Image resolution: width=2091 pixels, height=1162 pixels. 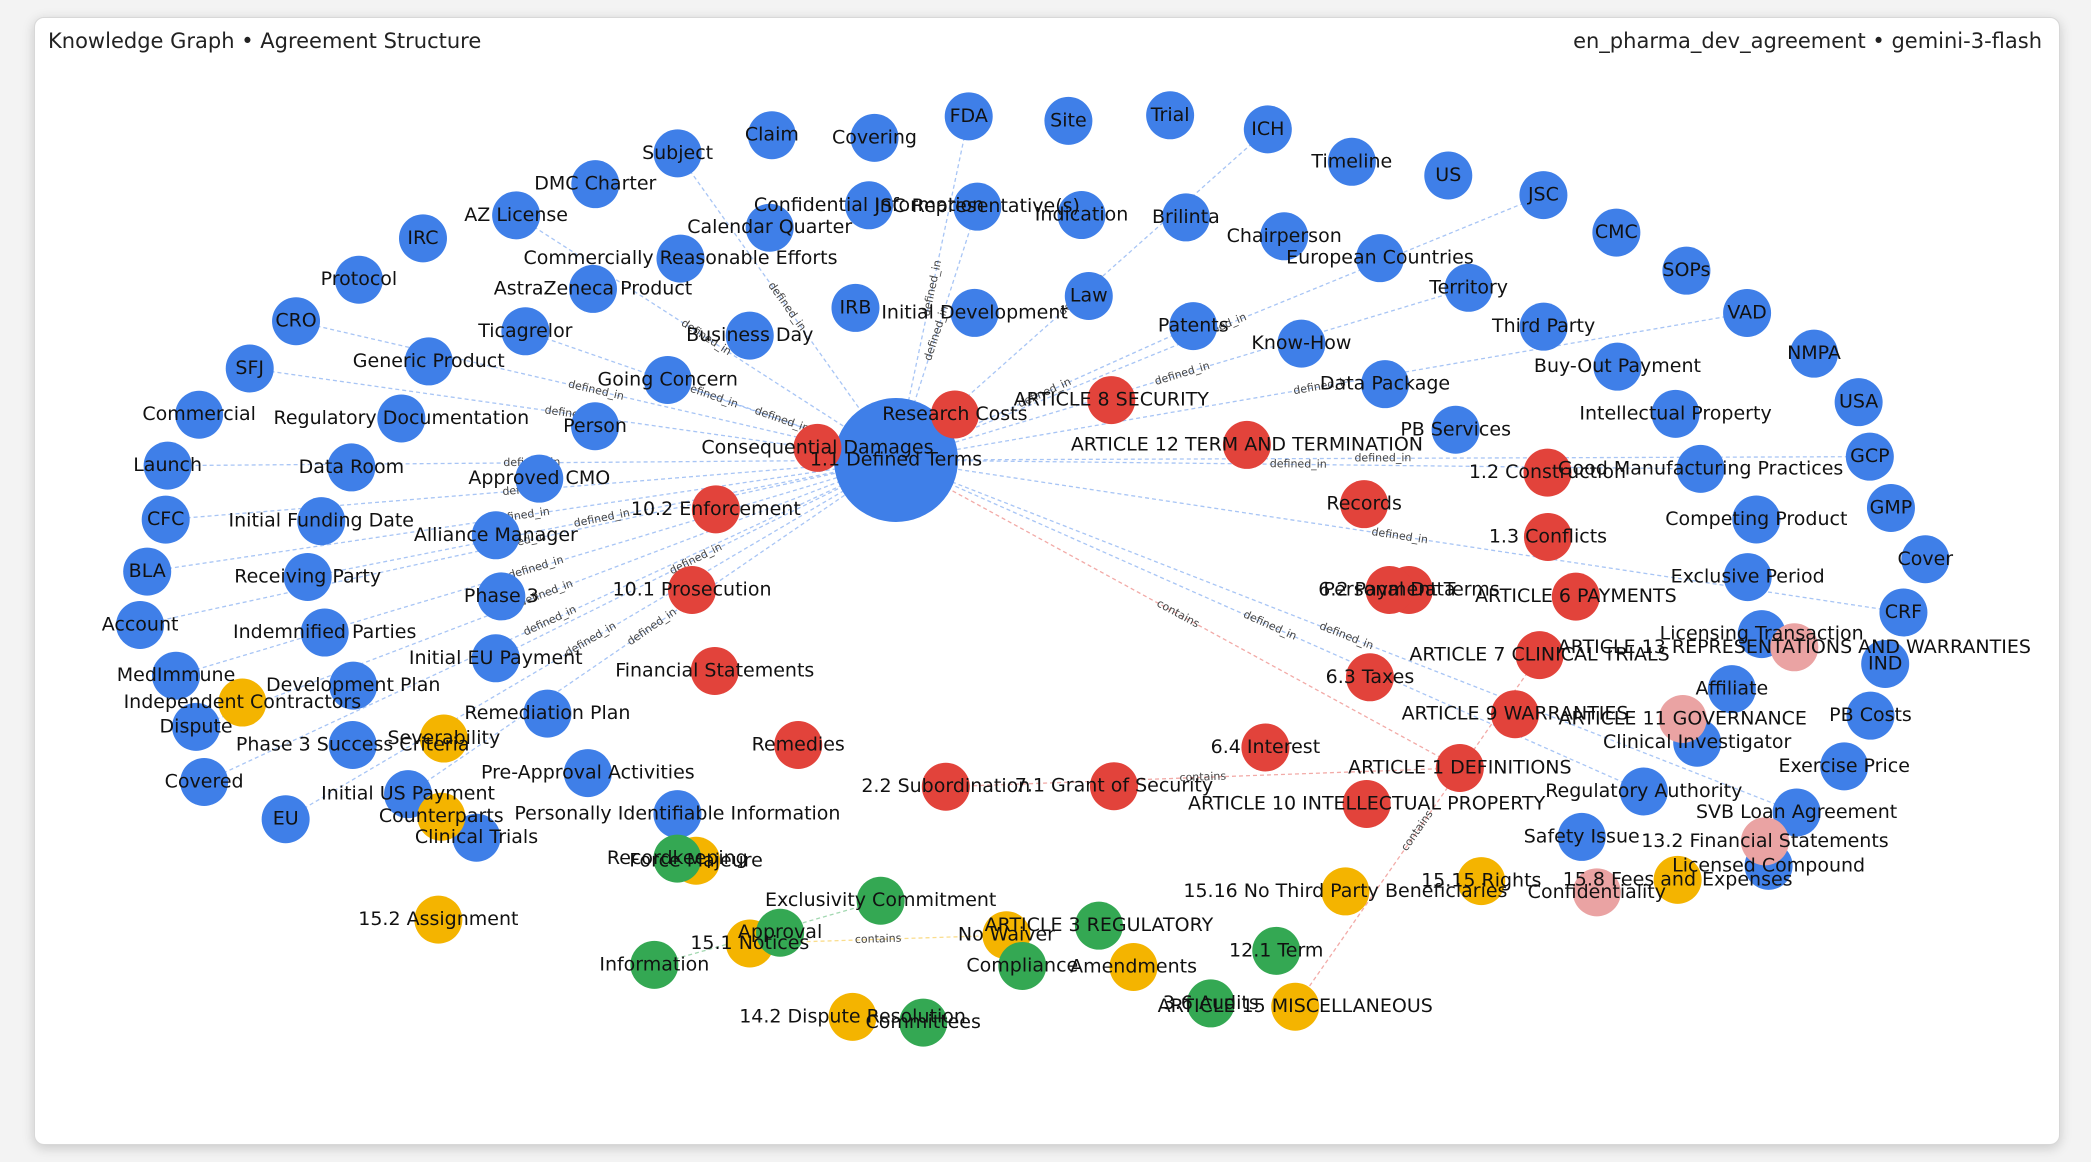 I want to click on node-label: Amendments, so click(x=1133, y=966).